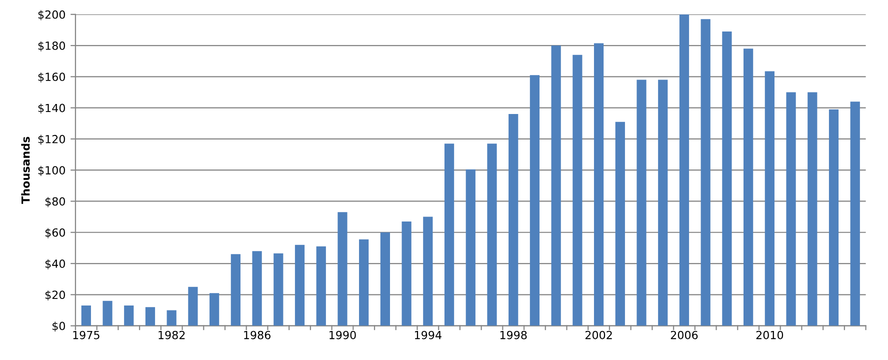 The width and height of the screenshot is (888, 360). Describe the element at coordinates (52, 109) in the screenshot. I see `y-tick-label: $140` at that location.